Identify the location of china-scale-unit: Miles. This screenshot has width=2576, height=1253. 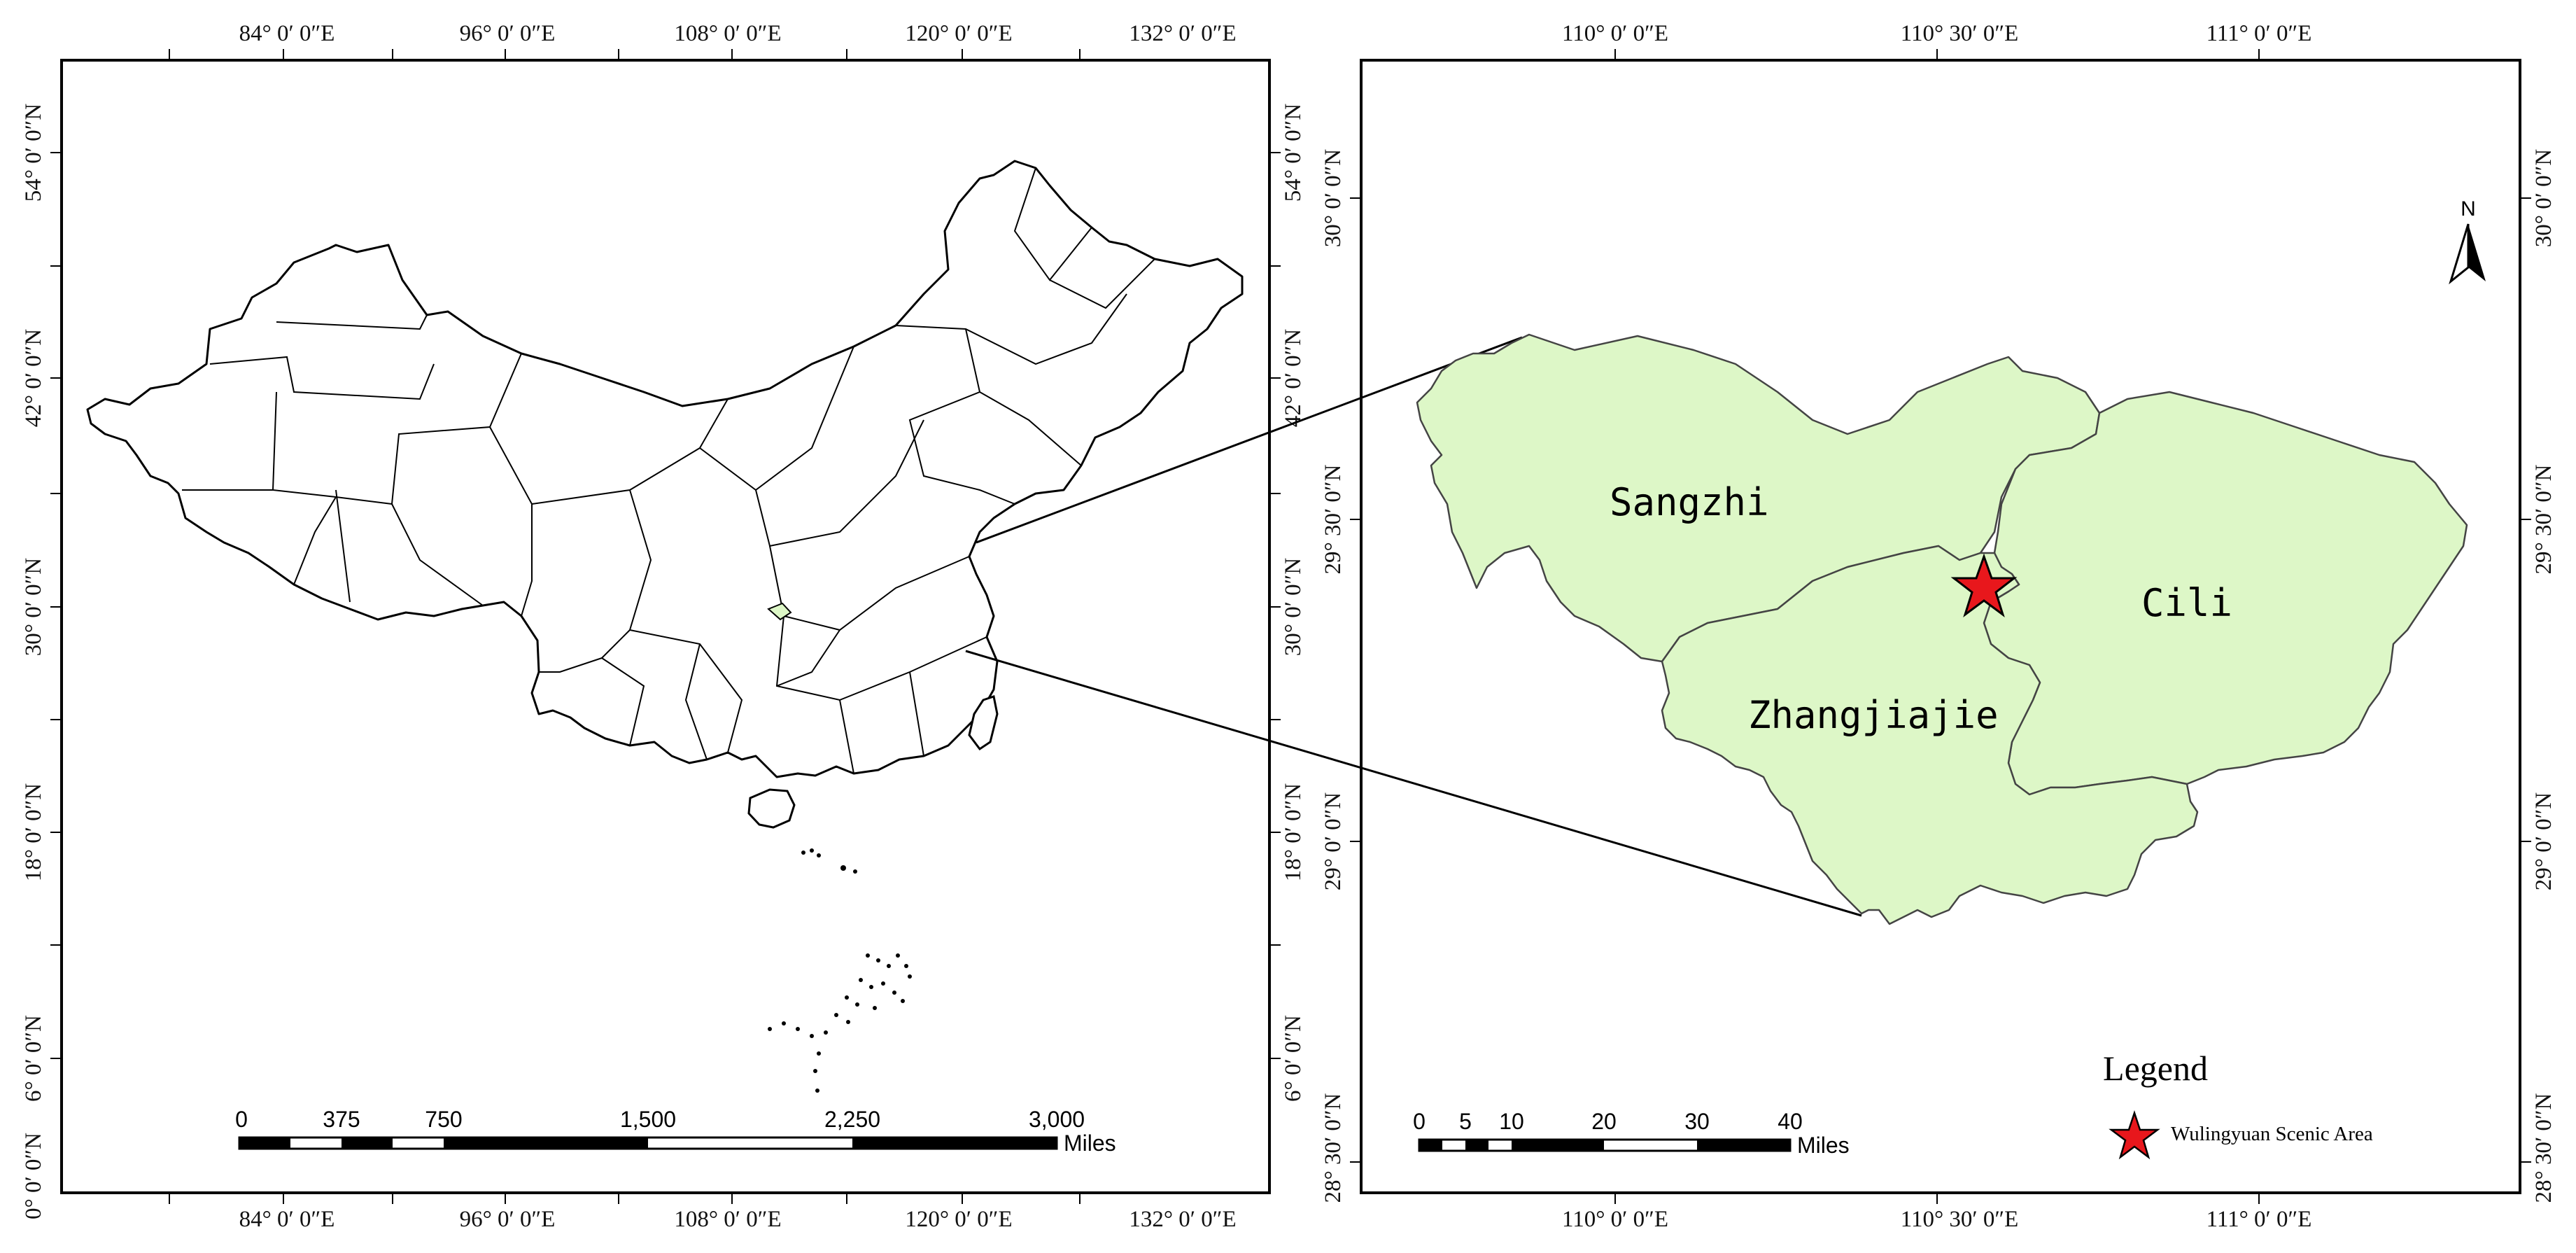
(1090, 1143).